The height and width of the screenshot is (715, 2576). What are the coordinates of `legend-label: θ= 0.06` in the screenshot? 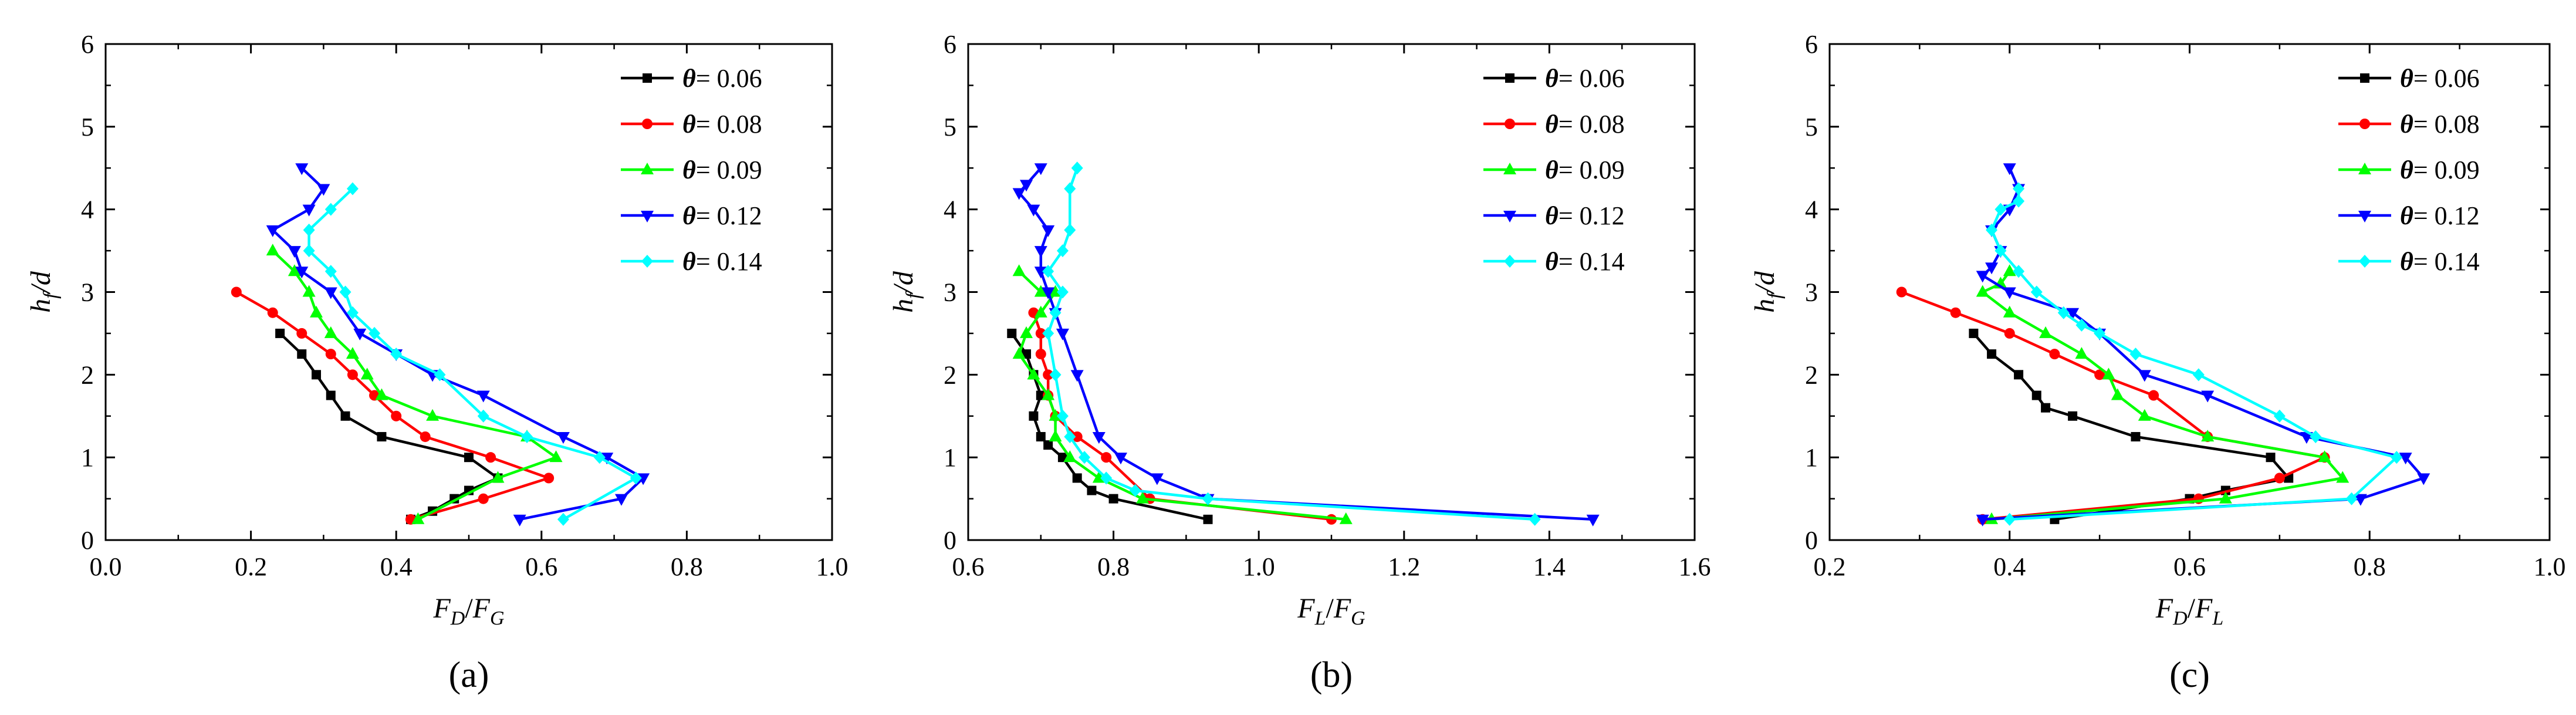 It's located at (2440, 79).